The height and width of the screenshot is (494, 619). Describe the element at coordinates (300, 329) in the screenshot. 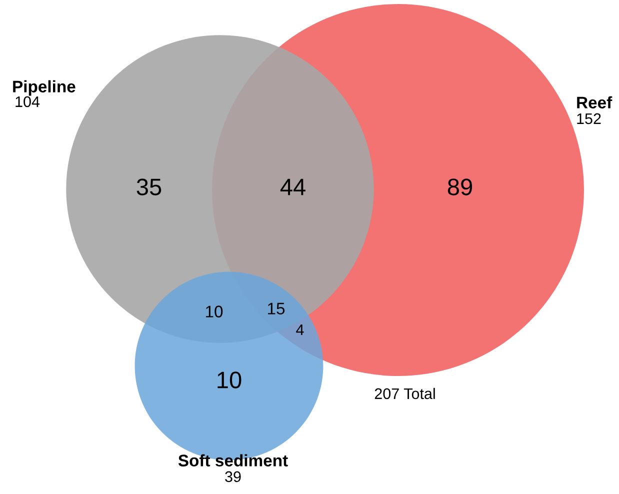

I see `text: 4` at that location.